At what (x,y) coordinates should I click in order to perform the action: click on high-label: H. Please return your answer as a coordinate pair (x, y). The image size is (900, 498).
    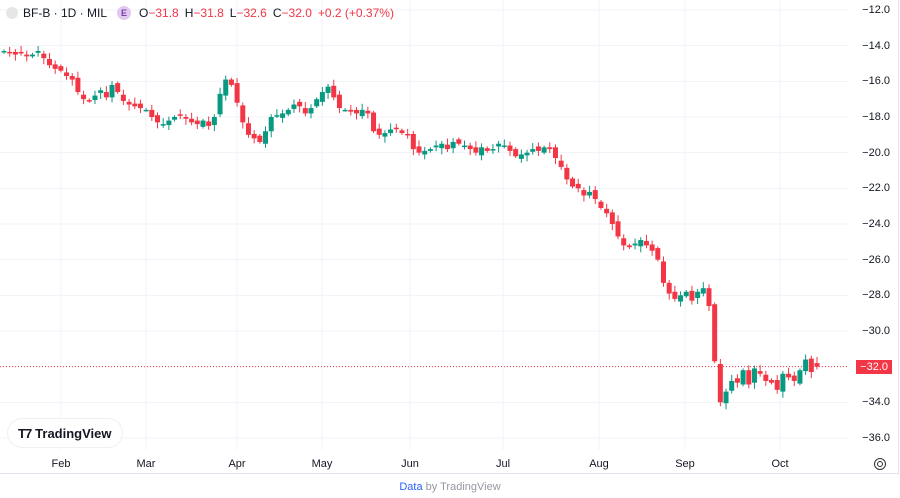
    Looking at the image, I should click on (189, 13).